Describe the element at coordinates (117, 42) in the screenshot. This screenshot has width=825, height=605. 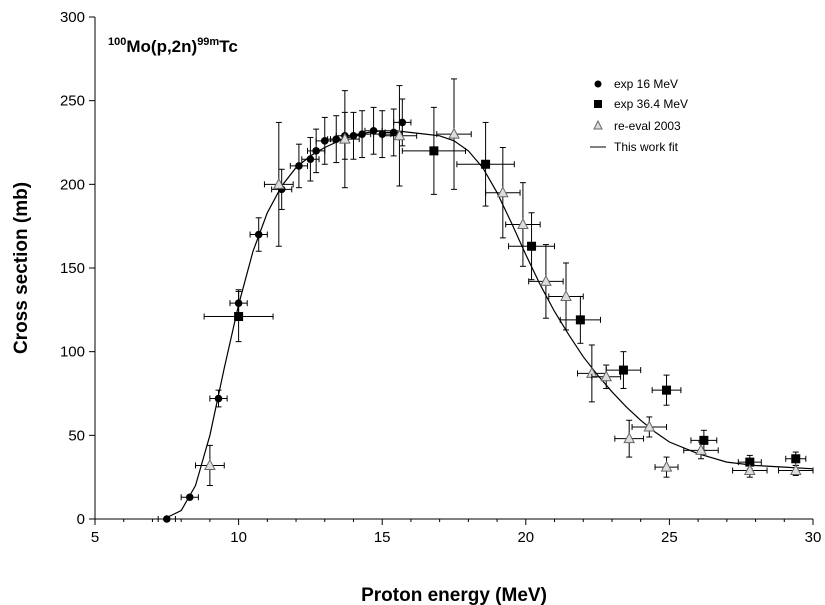
I see `reaction-mass-number-1: 100` at that location.